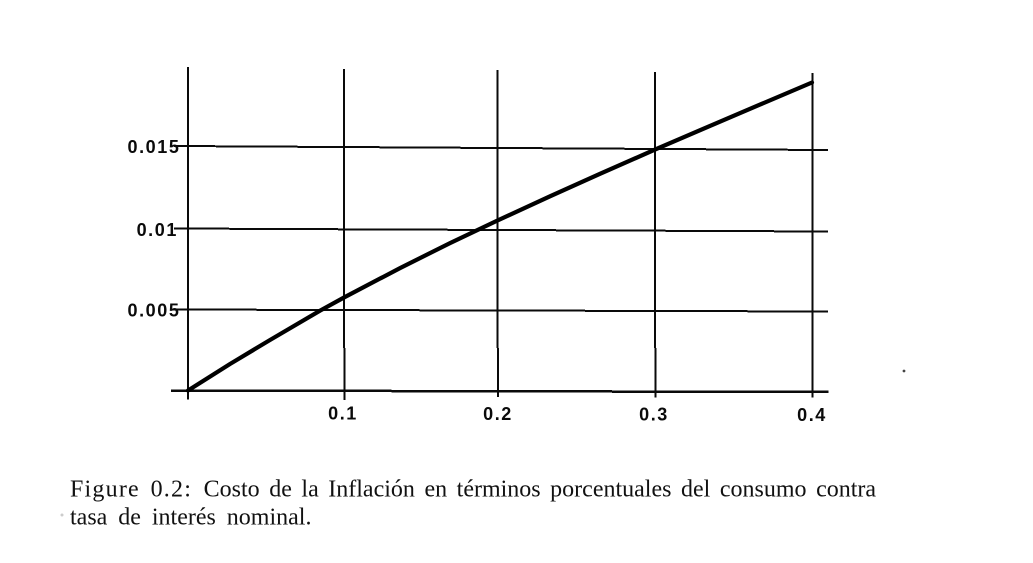  I want to click on svg-text: 0.015, so click(153, 147).